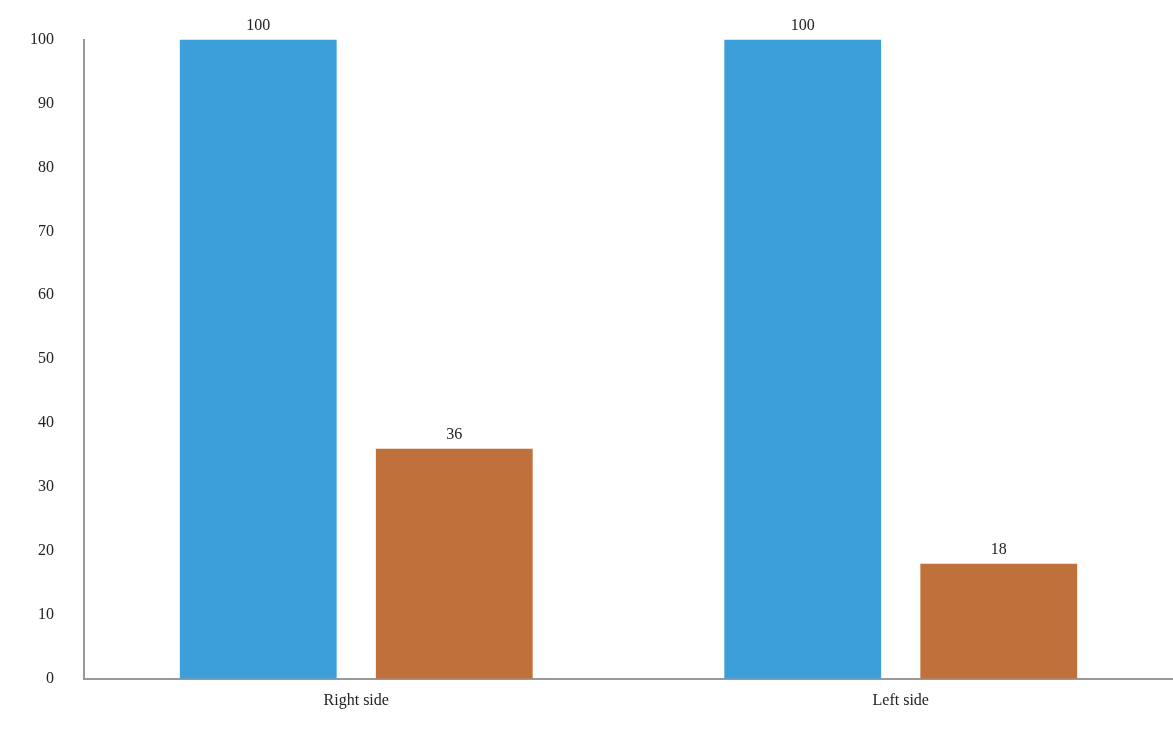 The width and height of the screenshot is (1173, 742). I want to click on y-tick-label: 10, so click(46, 614).